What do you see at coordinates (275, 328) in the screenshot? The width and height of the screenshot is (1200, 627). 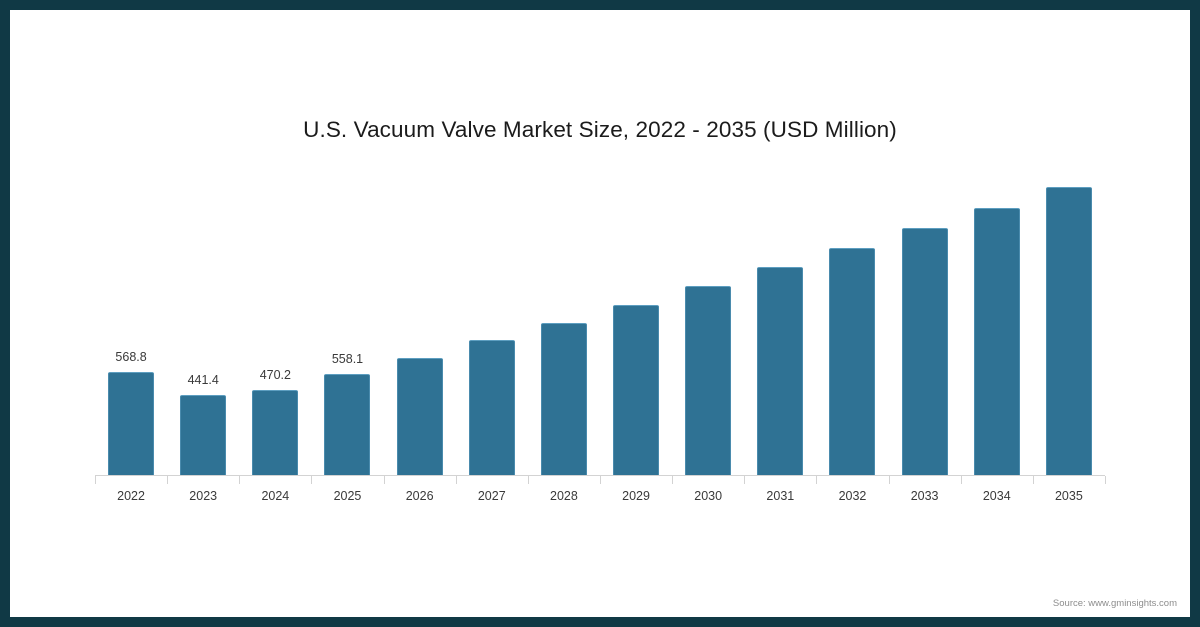 I see `bar-slot: 470.2` at bounding box center [275, 328].